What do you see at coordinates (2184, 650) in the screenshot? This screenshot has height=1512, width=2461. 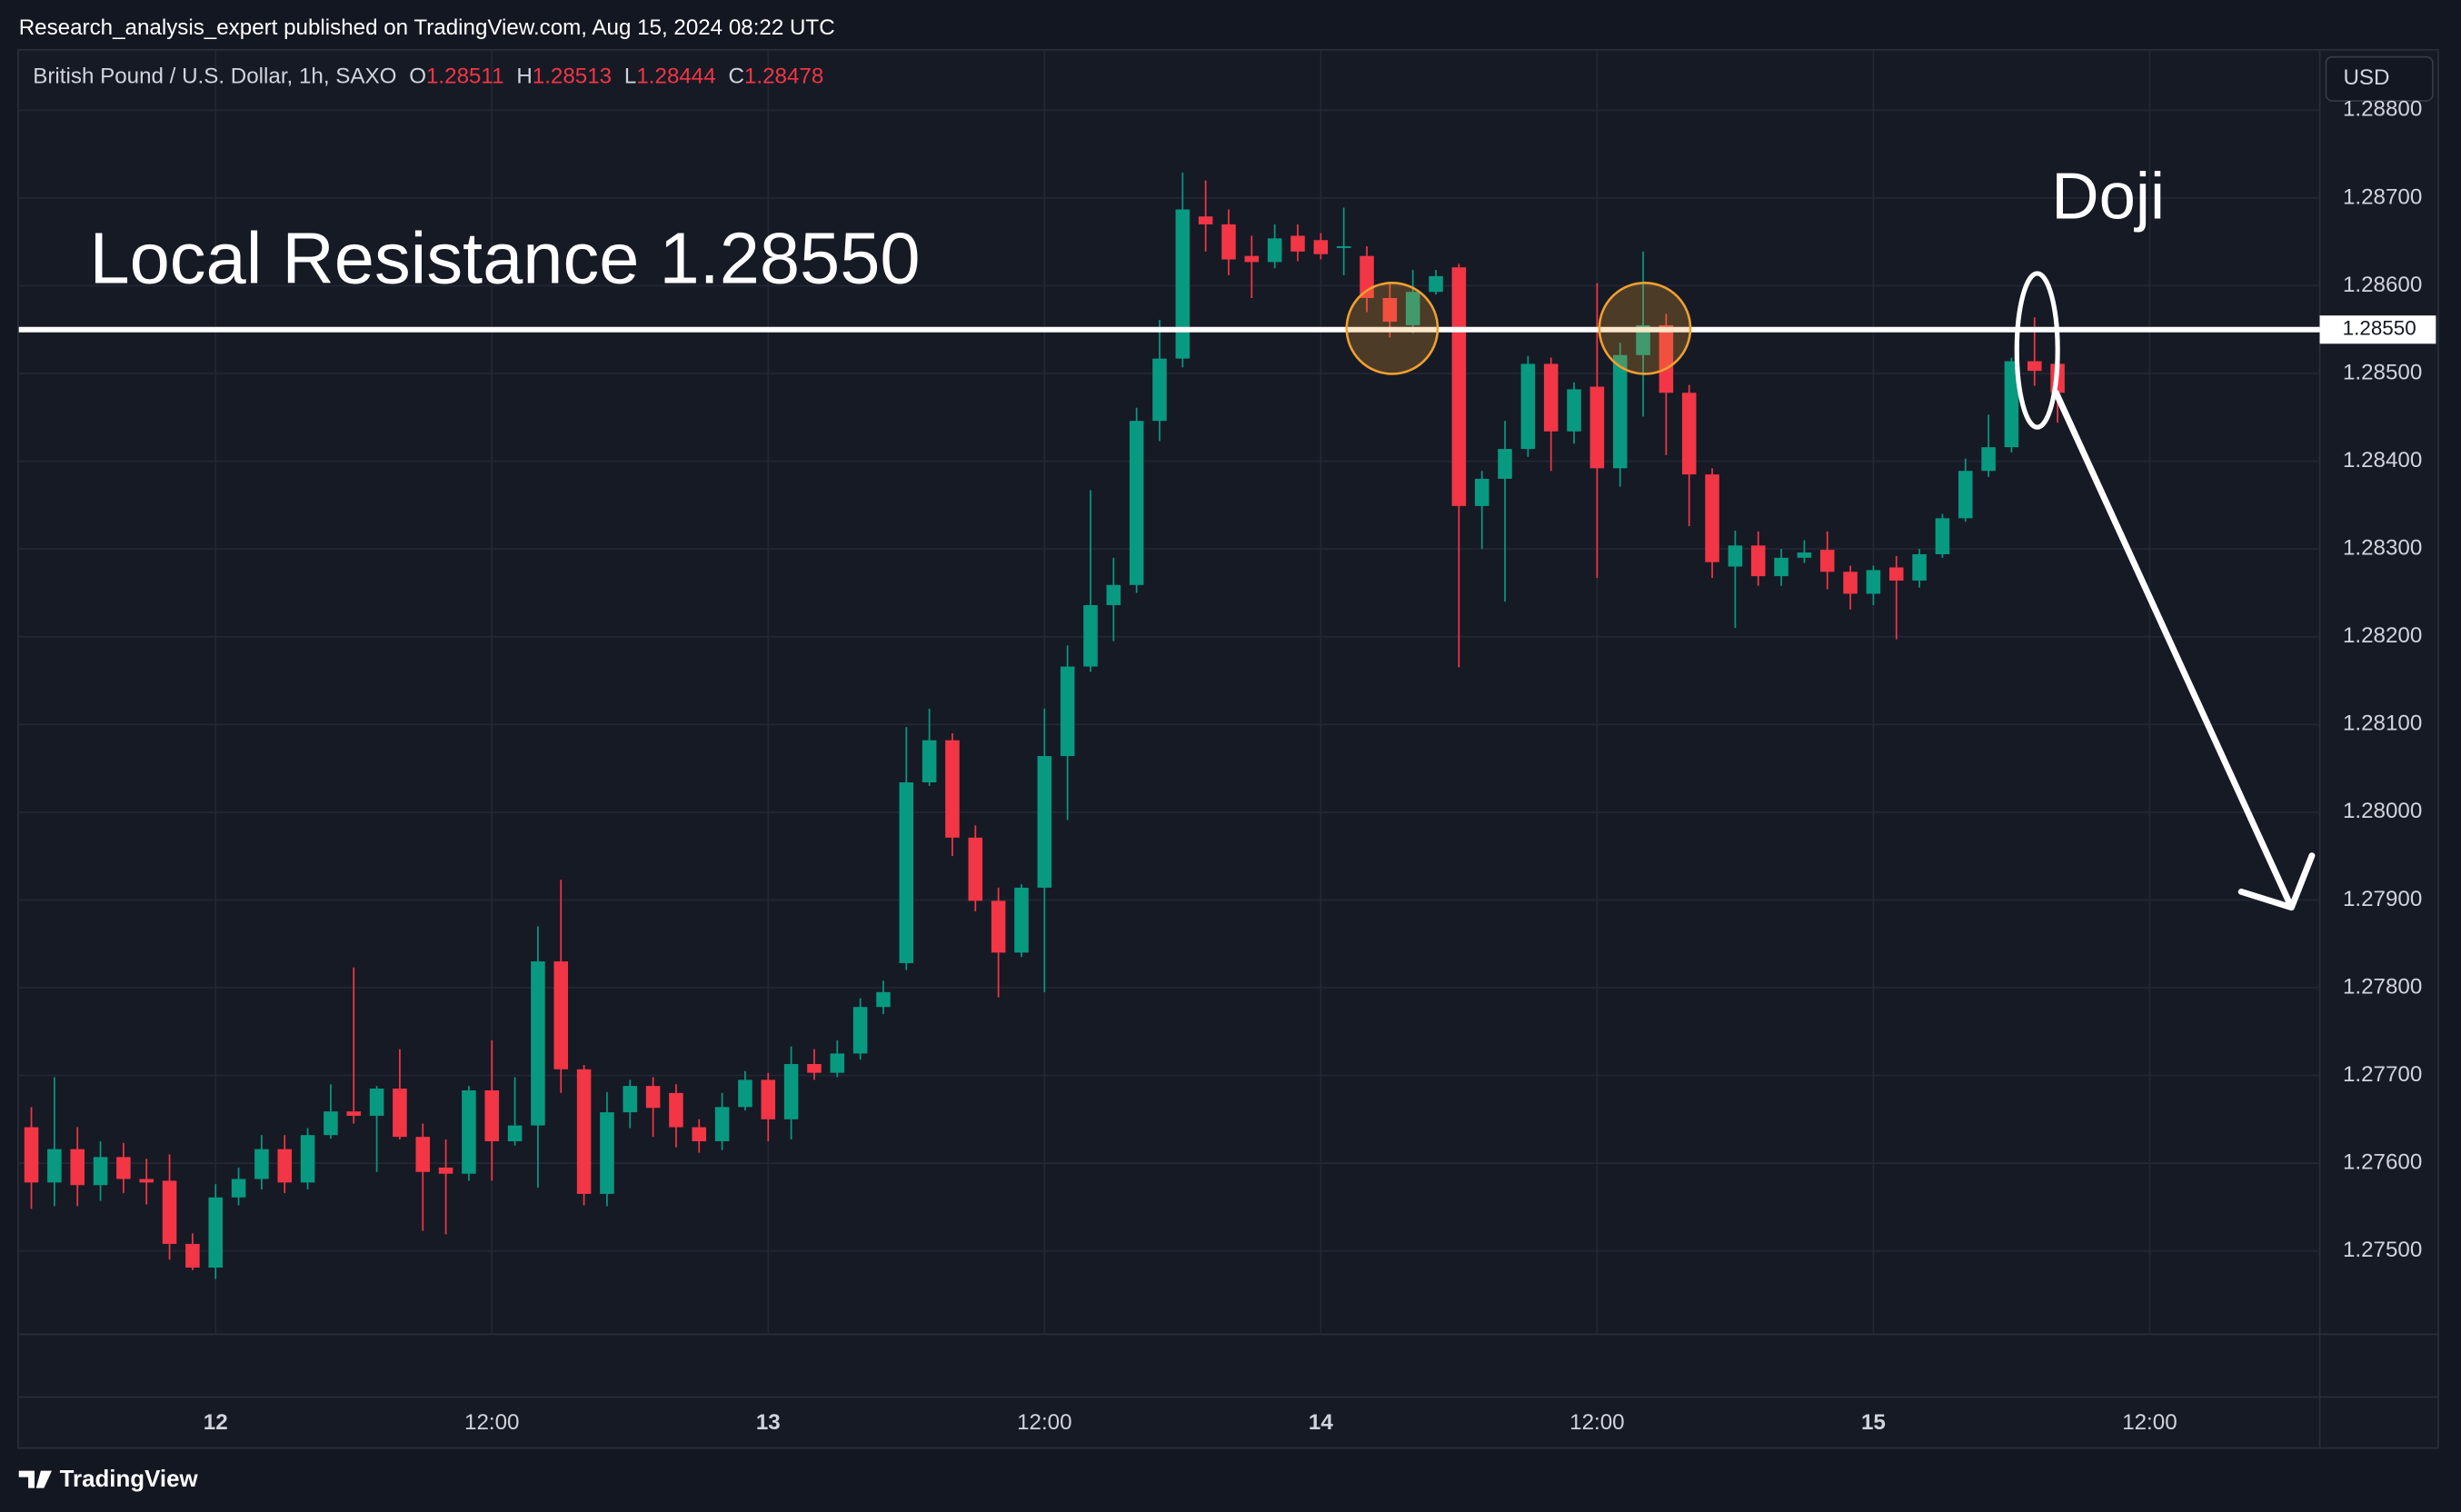 I see `arrow` at bounding box center [2184, 650].